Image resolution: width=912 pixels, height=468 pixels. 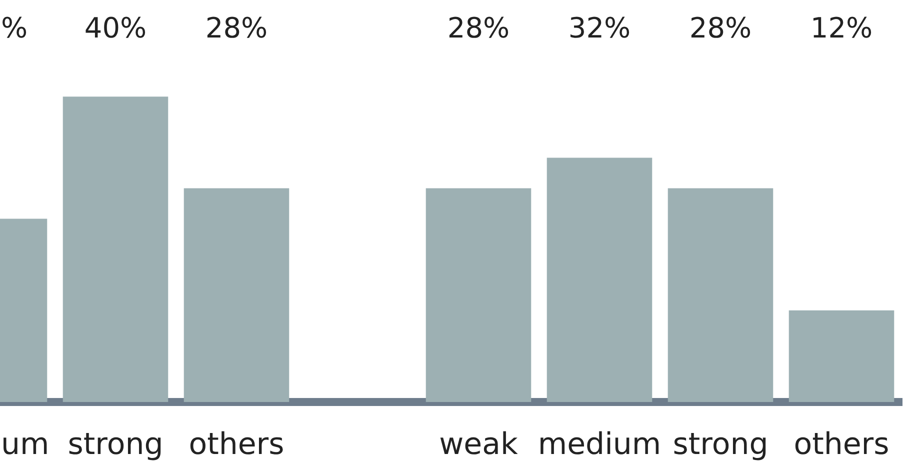 What do you see at coordinates (841, 27) in the screenshot?
I see `data-label: 12%` at bounding box center [841, 27].